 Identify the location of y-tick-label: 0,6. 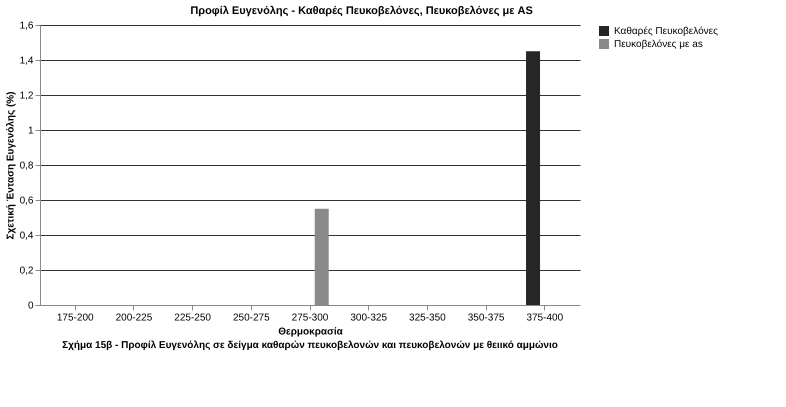
(27, 201).